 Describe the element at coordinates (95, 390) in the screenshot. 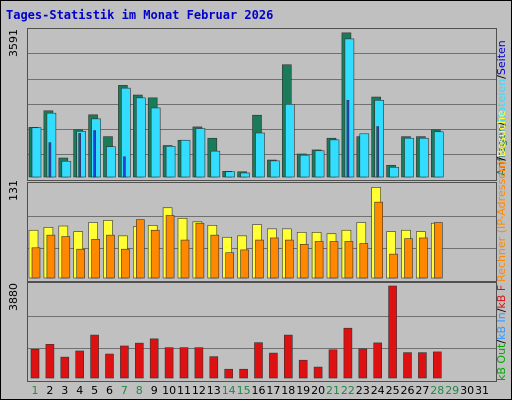

I see `x-tick-label: 5` at that location.